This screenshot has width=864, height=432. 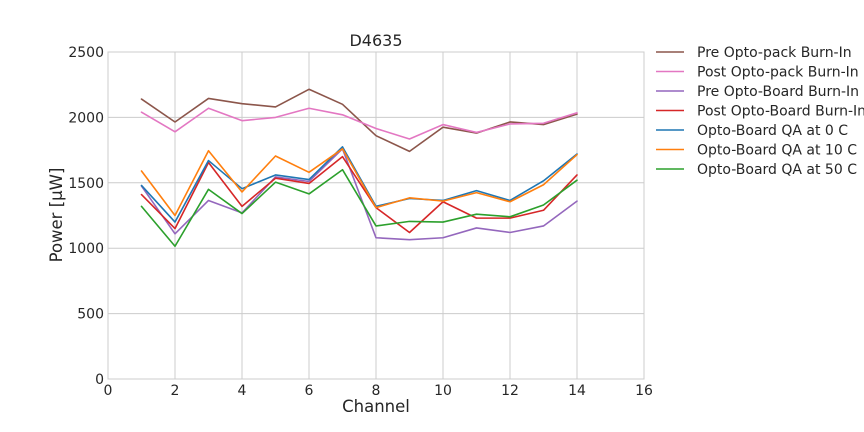 I want to click on x-tick-label: 0, so click(x=108, y=391).